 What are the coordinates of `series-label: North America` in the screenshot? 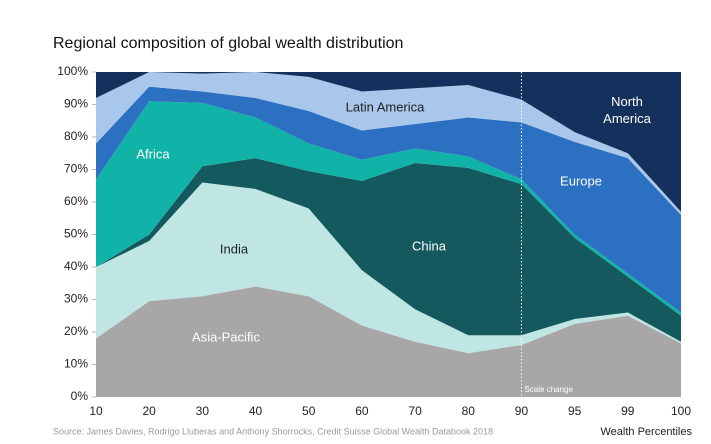 It's located at (627, 110).